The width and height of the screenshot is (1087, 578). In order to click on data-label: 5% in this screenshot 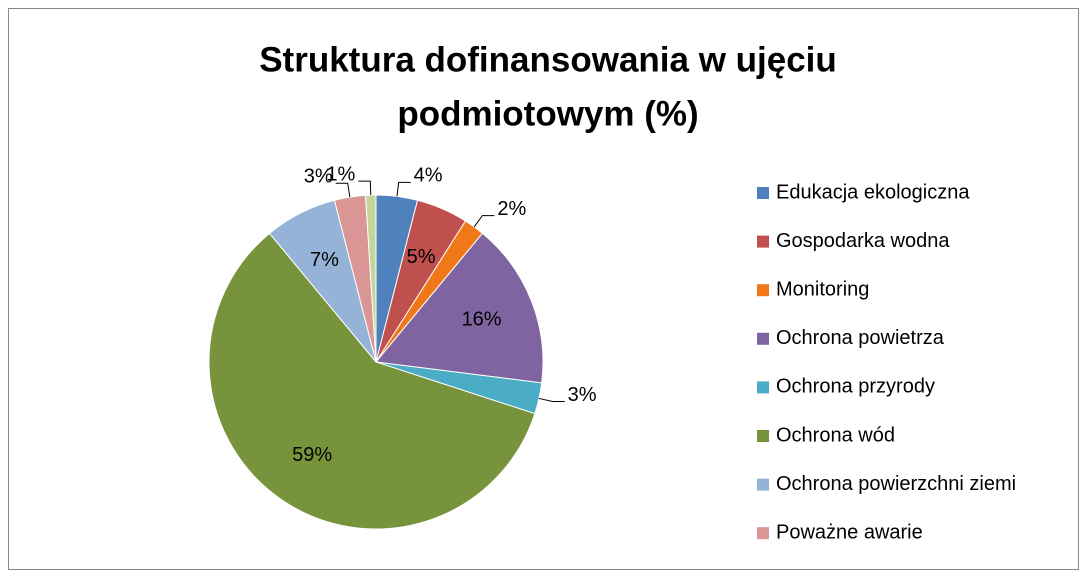, I will do `click(421, 257)`.